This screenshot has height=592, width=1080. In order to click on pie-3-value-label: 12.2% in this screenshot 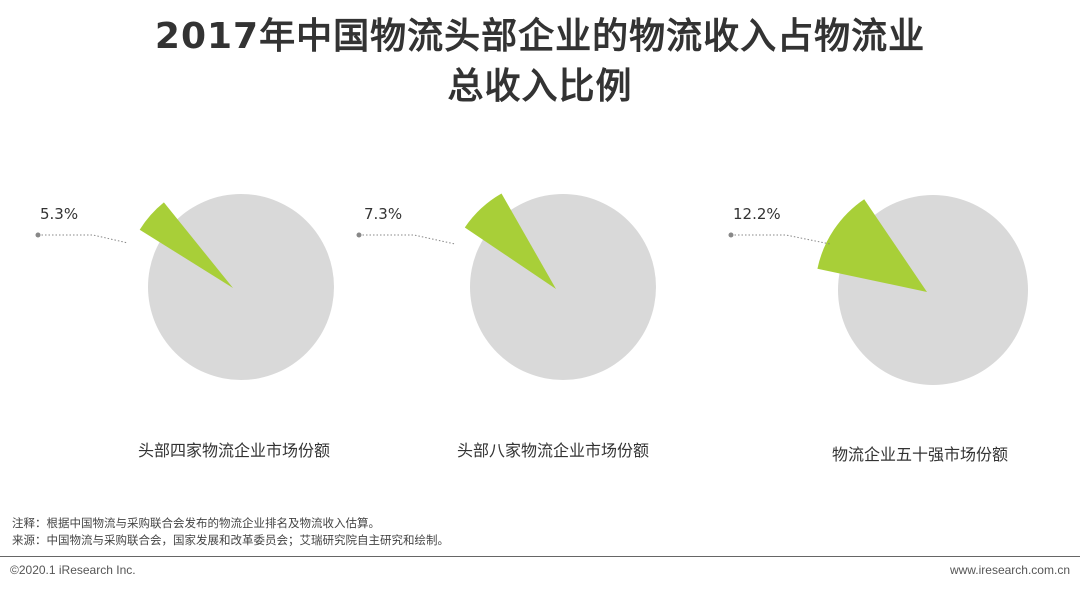, I will do `click(757, 214)`.